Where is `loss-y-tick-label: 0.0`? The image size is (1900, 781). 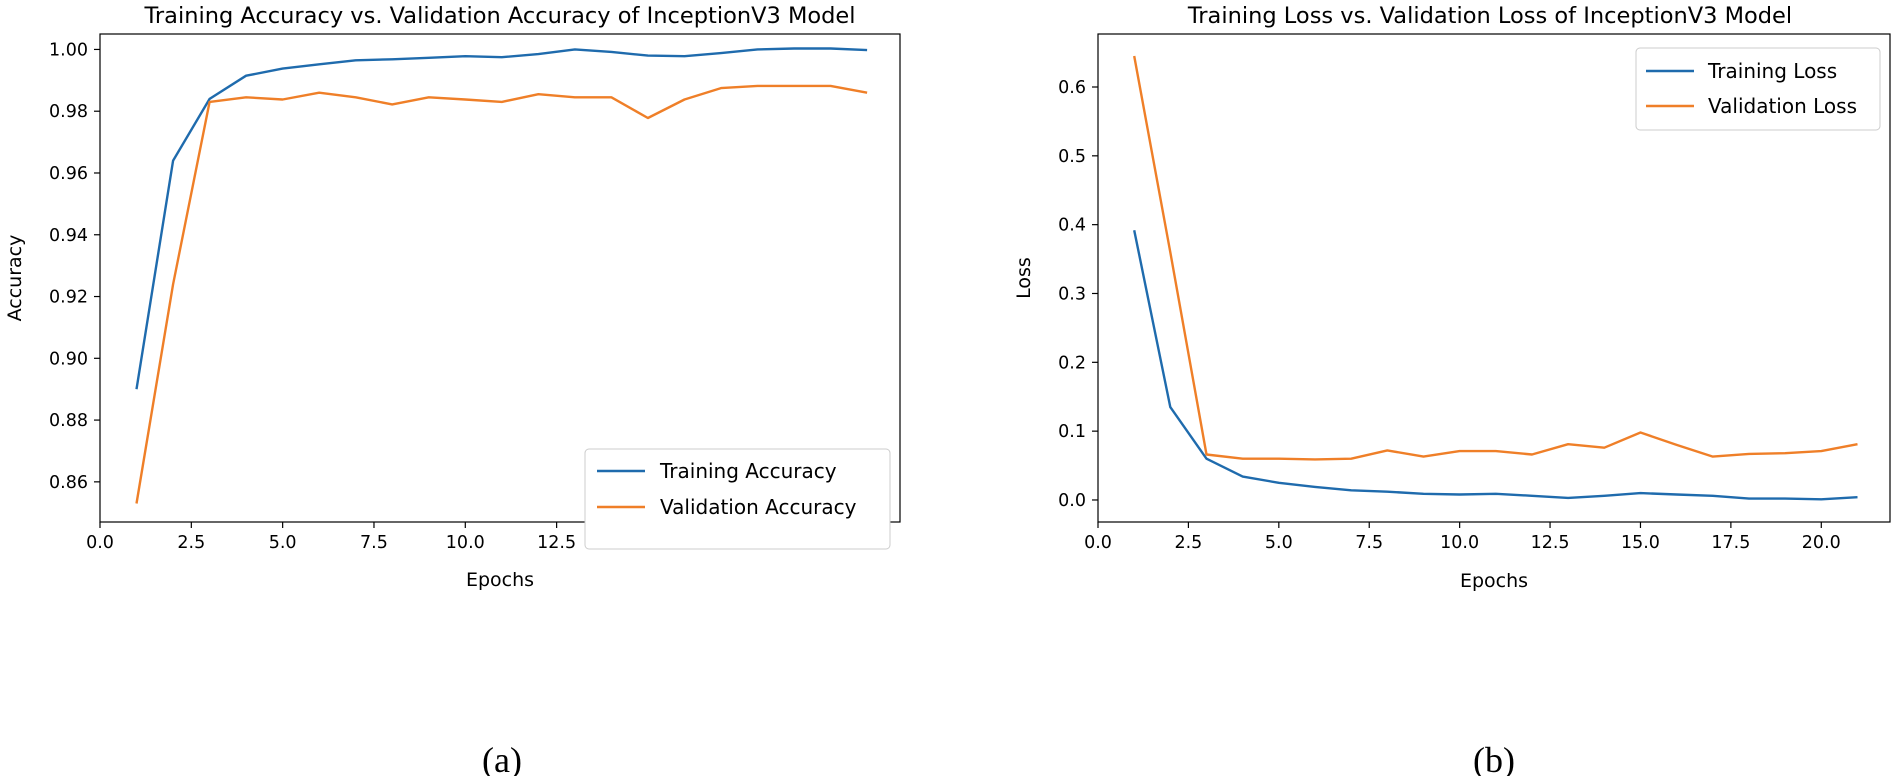 loss-y-tick-label: 0.0 is located at coordinates (1072, 501).